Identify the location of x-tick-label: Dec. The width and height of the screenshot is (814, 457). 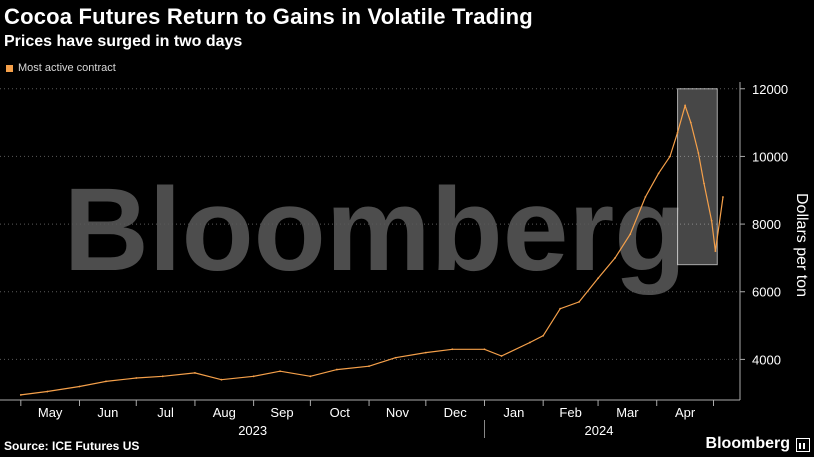
(456, 412).